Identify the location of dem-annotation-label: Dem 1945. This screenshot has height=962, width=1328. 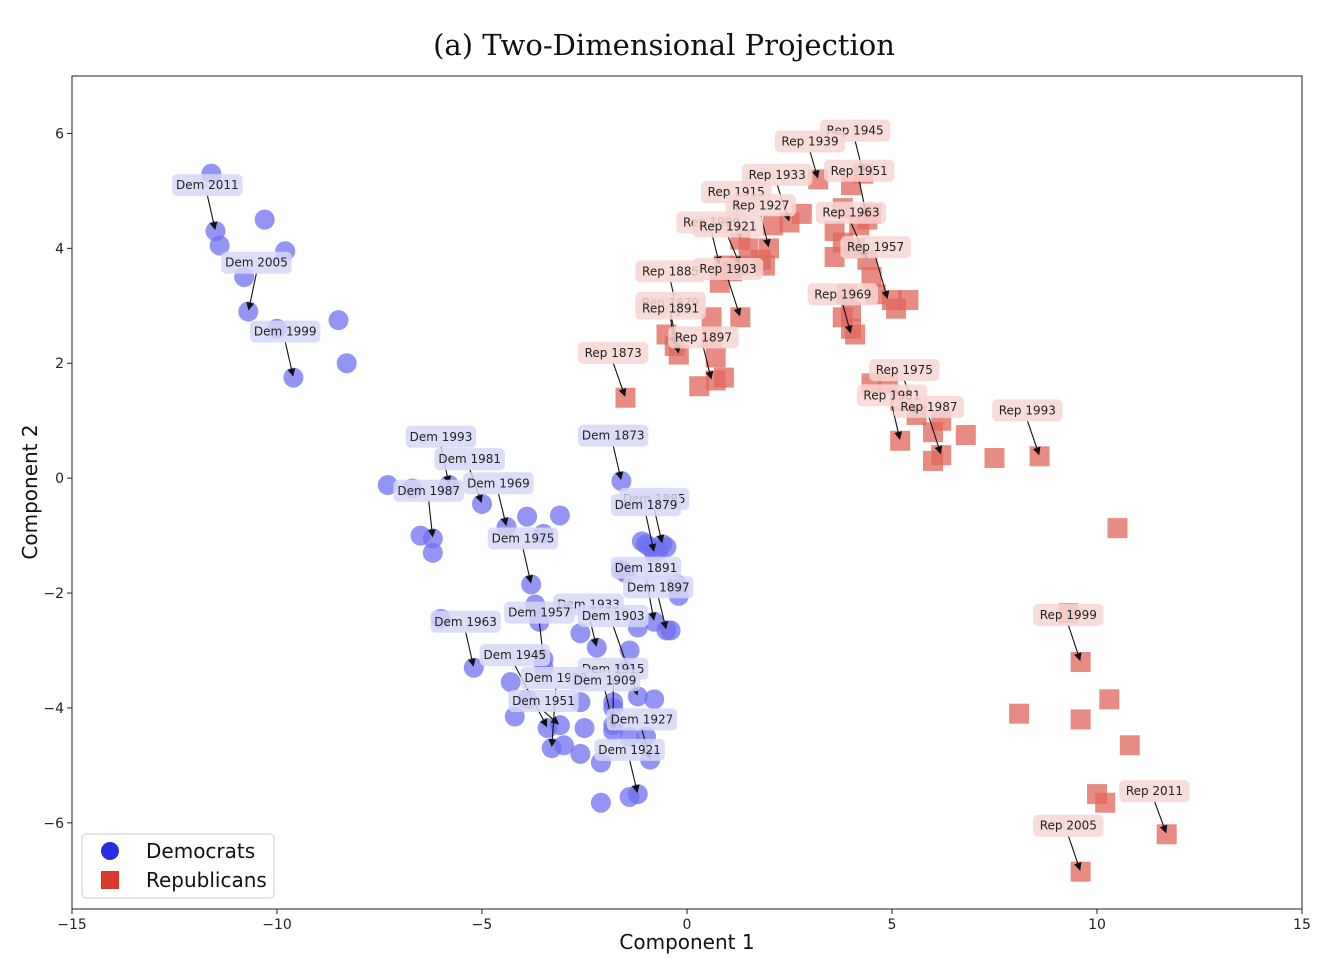
(514, 655).